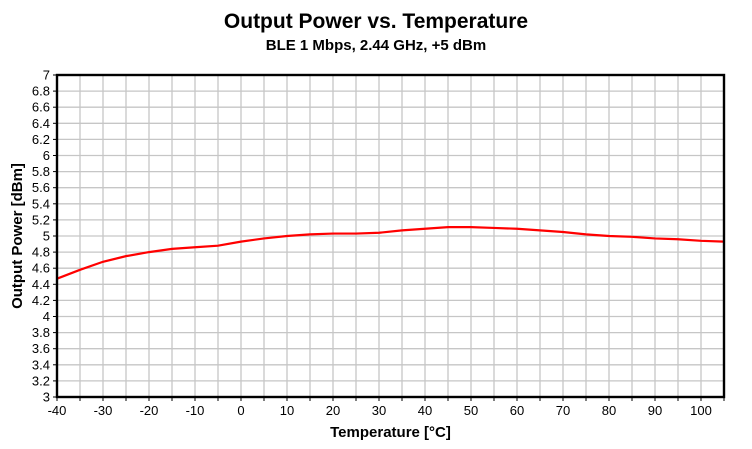  Describe the element at coordinates (103, 410) in the screenshot. I see `x-tick-label: -30` at that location.